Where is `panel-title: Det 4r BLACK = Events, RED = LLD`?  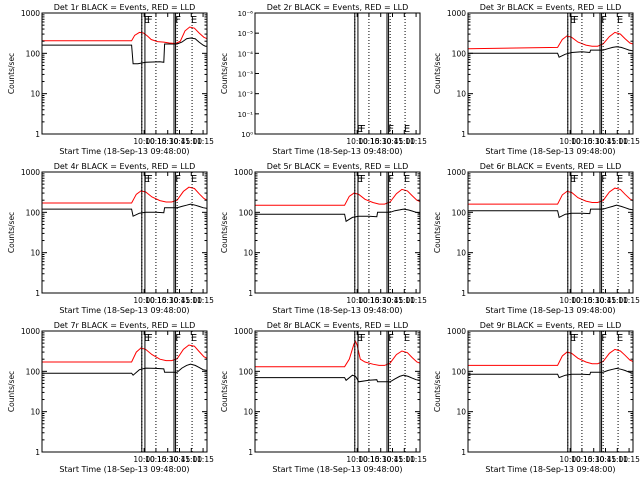 panel-title: Det 4r BLACK = Events, RED = LLD is located at coordinates (125, 166).